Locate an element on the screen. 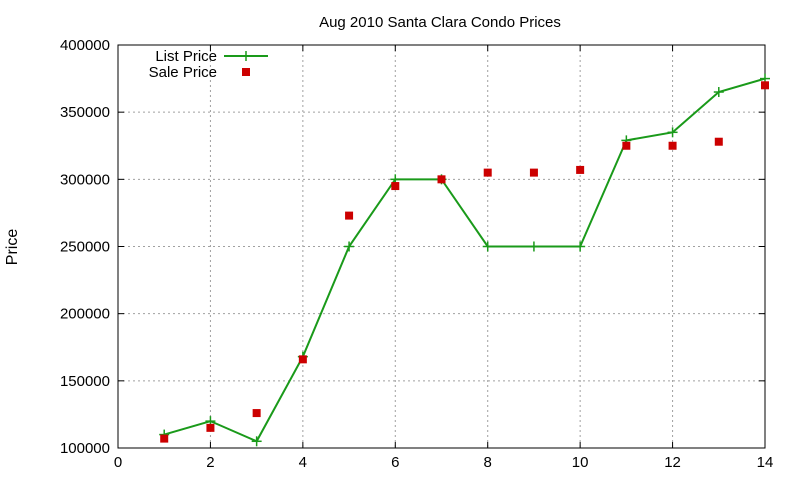 The image size is (800, 480). y-tick-label: 400000 is located at coordinates (85, 45).